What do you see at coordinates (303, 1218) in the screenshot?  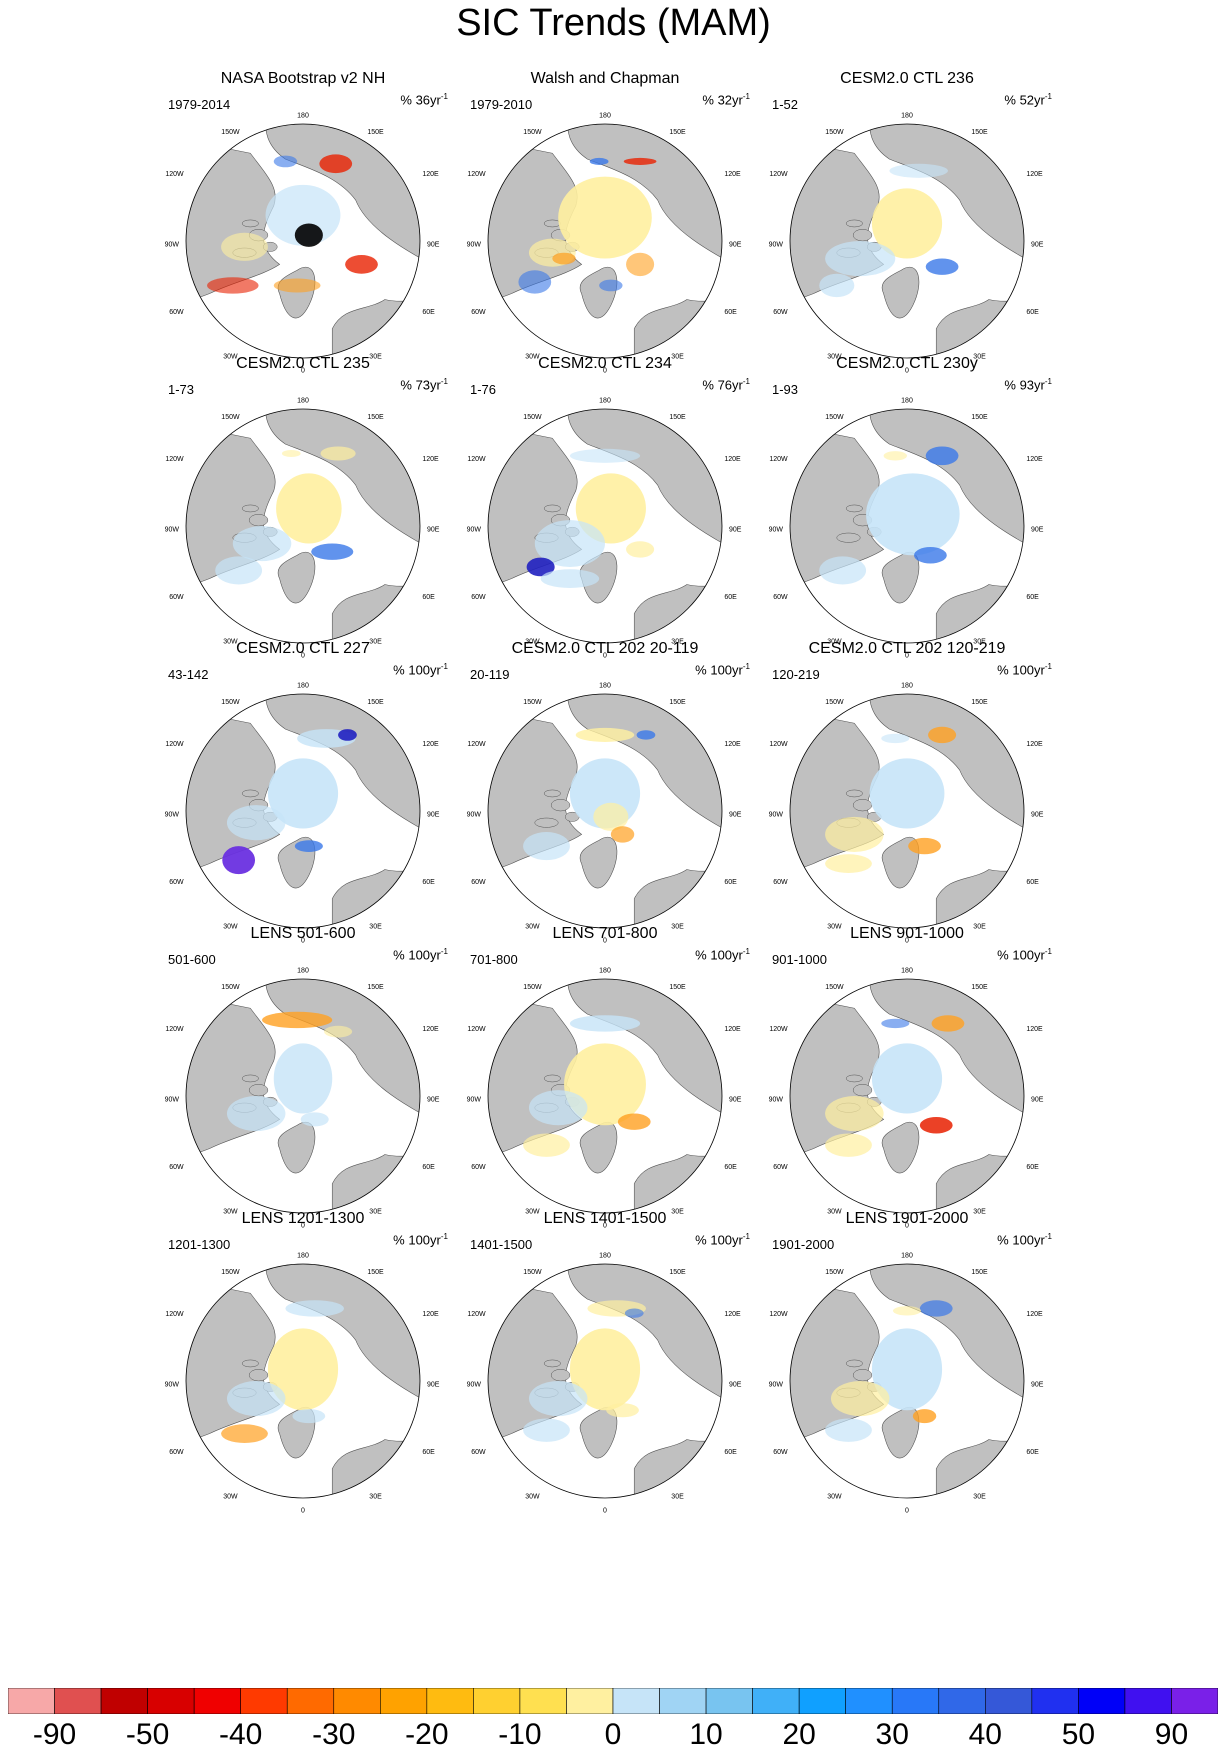 I see `panel-title: LENS 1201-1300` at bounding box center [303, 1218].